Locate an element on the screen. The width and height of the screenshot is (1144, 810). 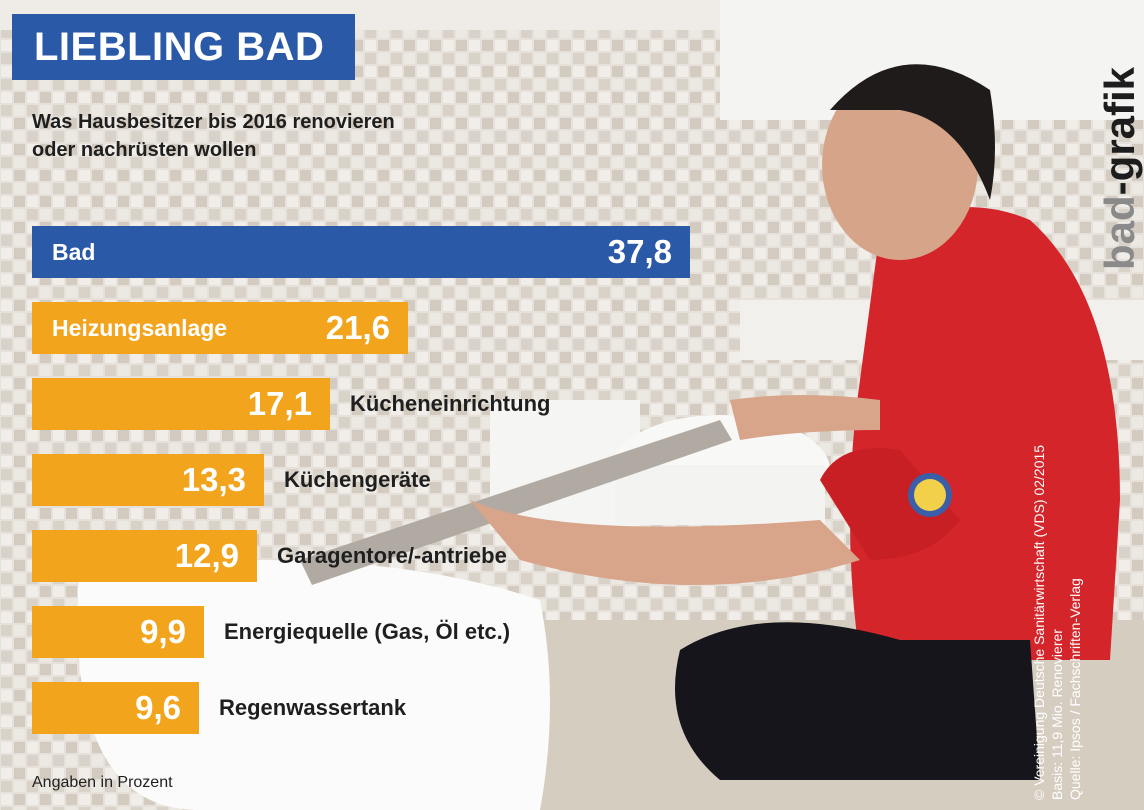
bar-category-label: Regenwassertank is located at coordinates (313, 707).